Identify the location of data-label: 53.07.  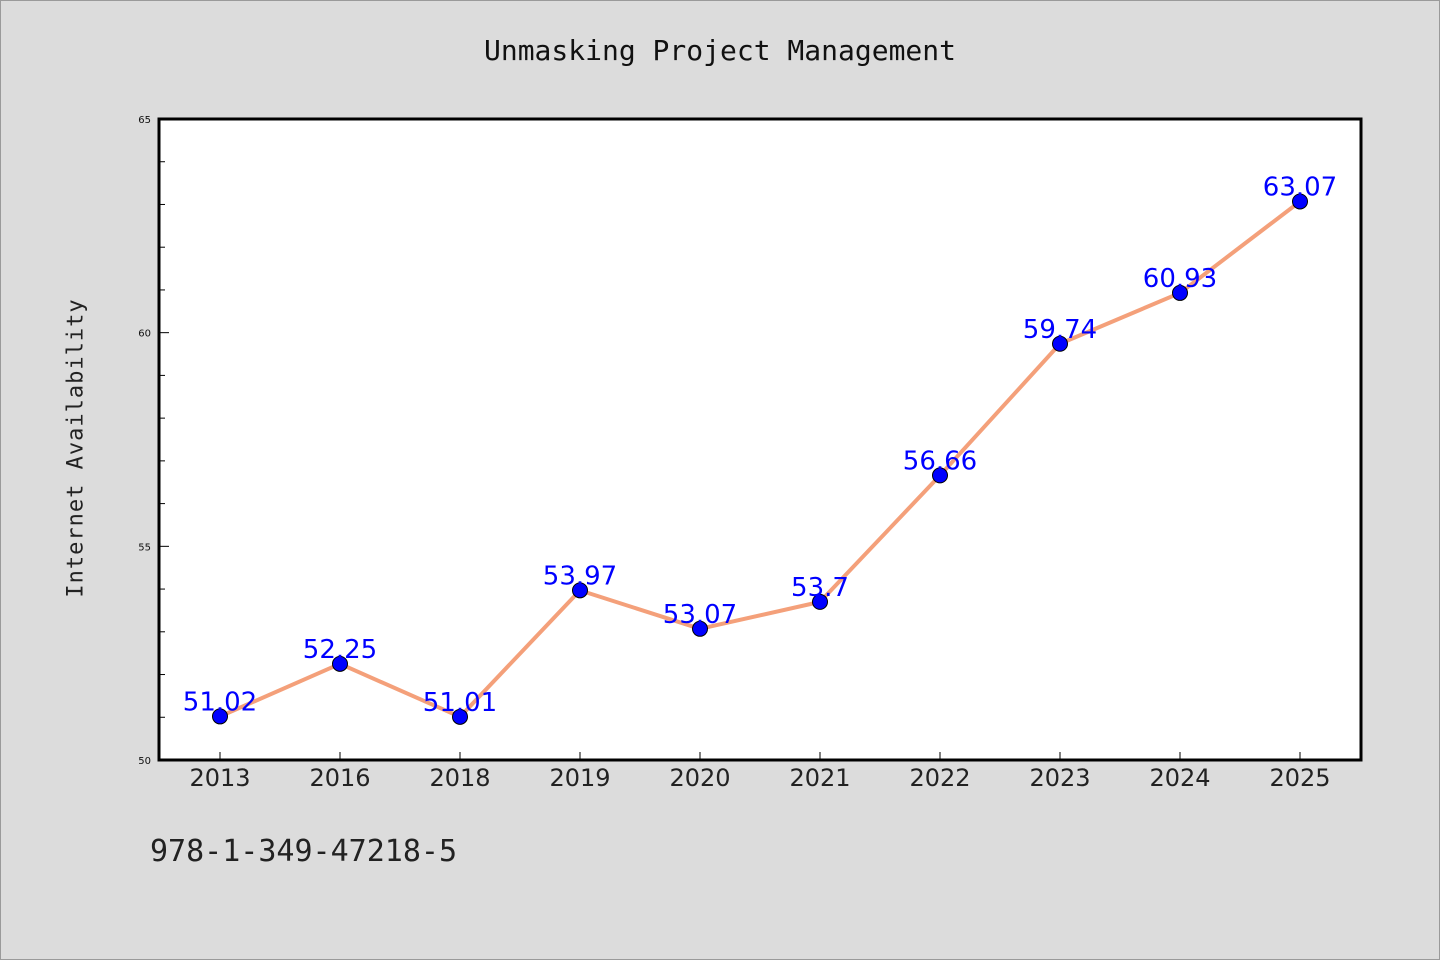
(700, 615).